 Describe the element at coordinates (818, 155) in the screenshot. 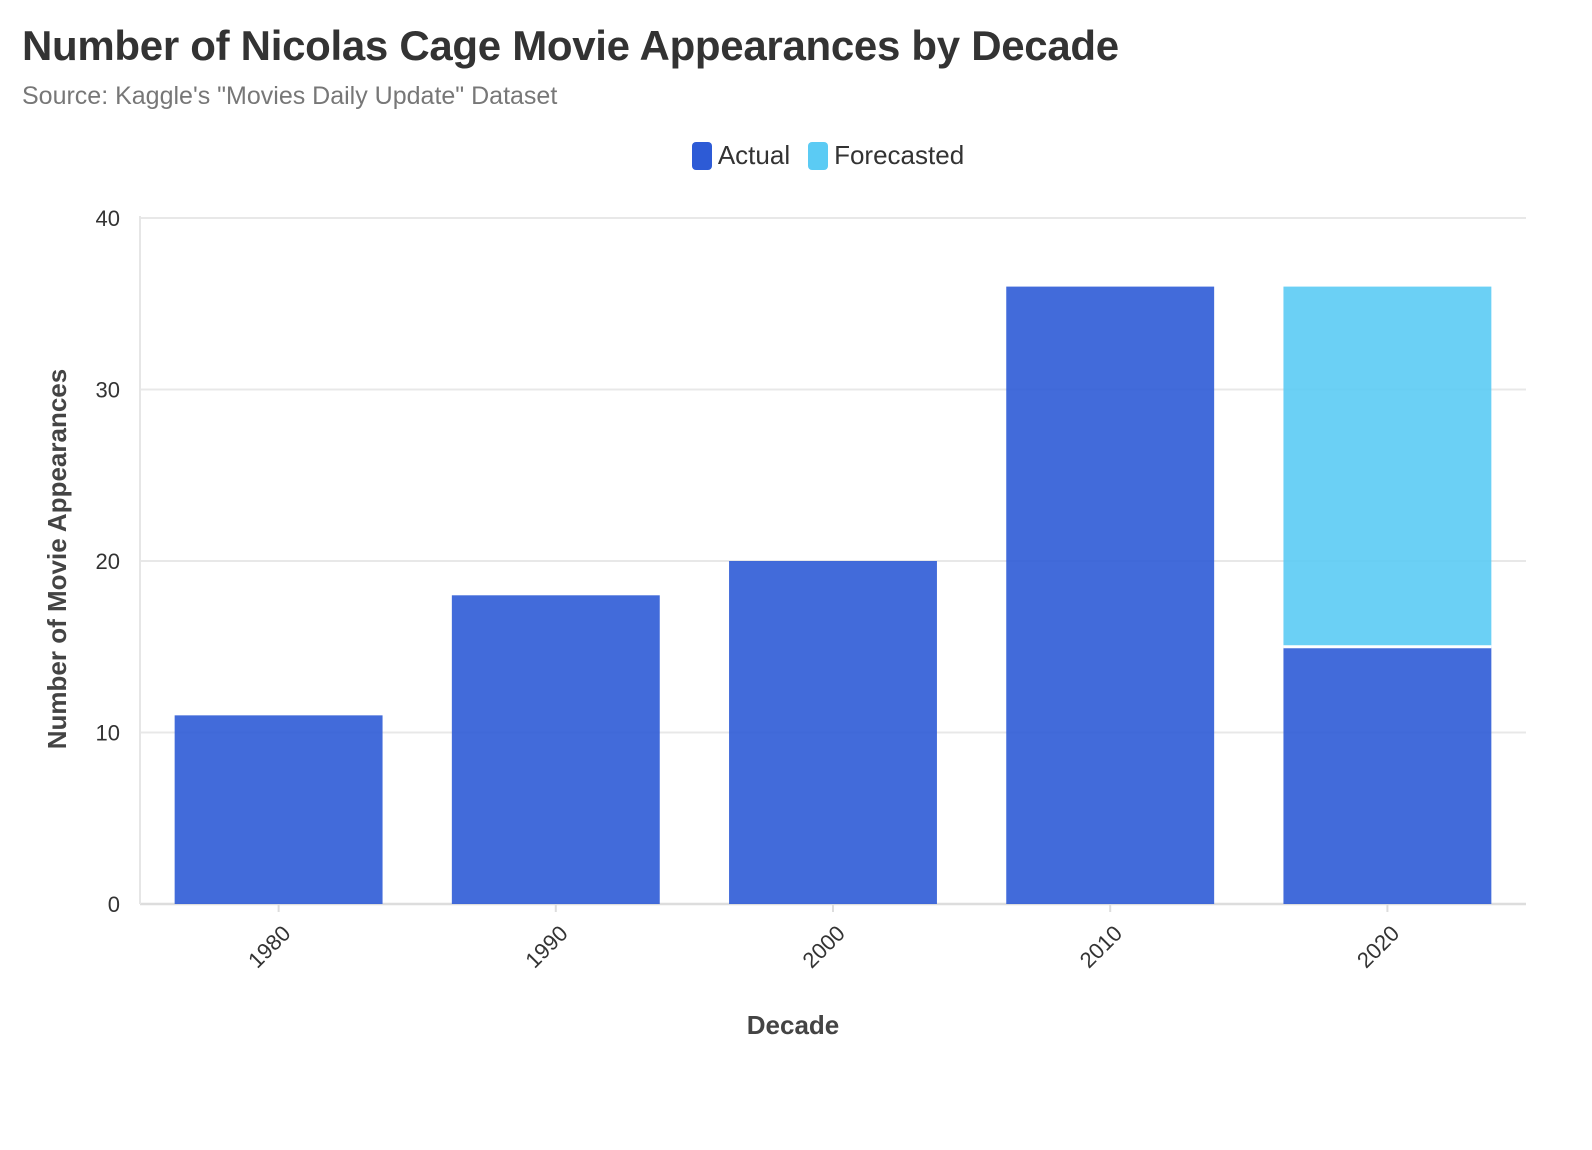

I see `legend-swatch-forecasted` at that location.